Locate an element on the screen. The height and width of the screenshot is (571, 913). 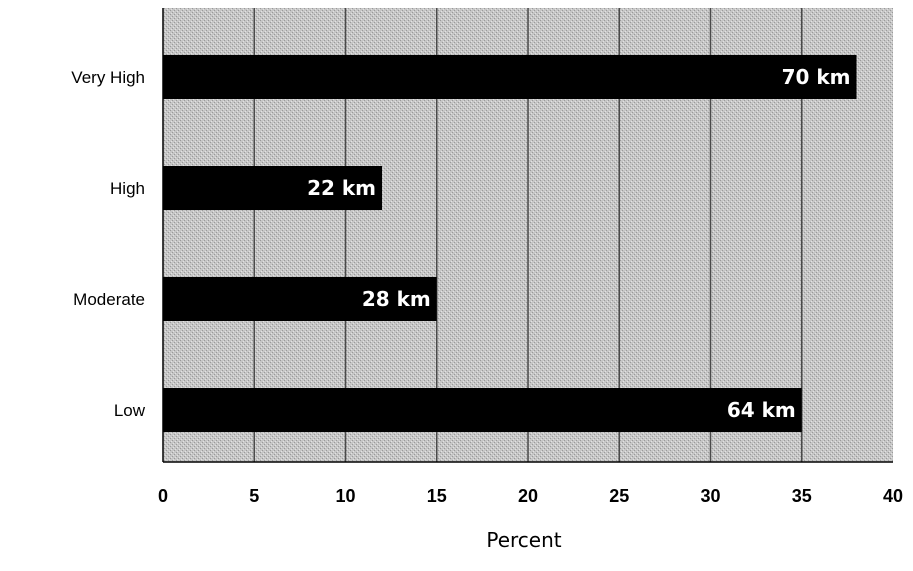
category-label: Moderate is located at coordinates (109, 299).